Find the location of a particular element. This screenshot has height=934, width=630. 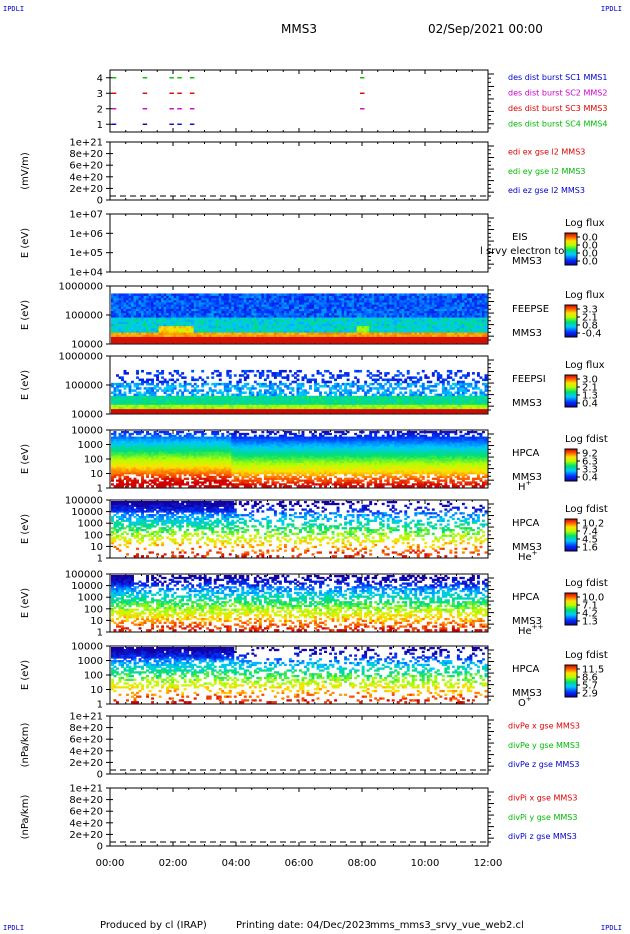

y-axis-label: E (eV) is located at coordinates (25, 243).